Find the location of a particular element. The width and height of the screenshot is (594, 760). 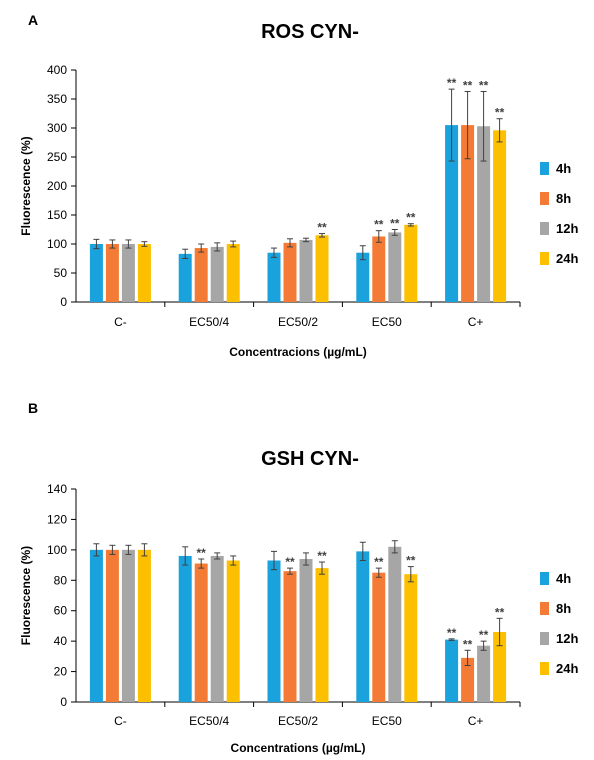

y-tick-label: 200 is located at coordinates (57, 186).